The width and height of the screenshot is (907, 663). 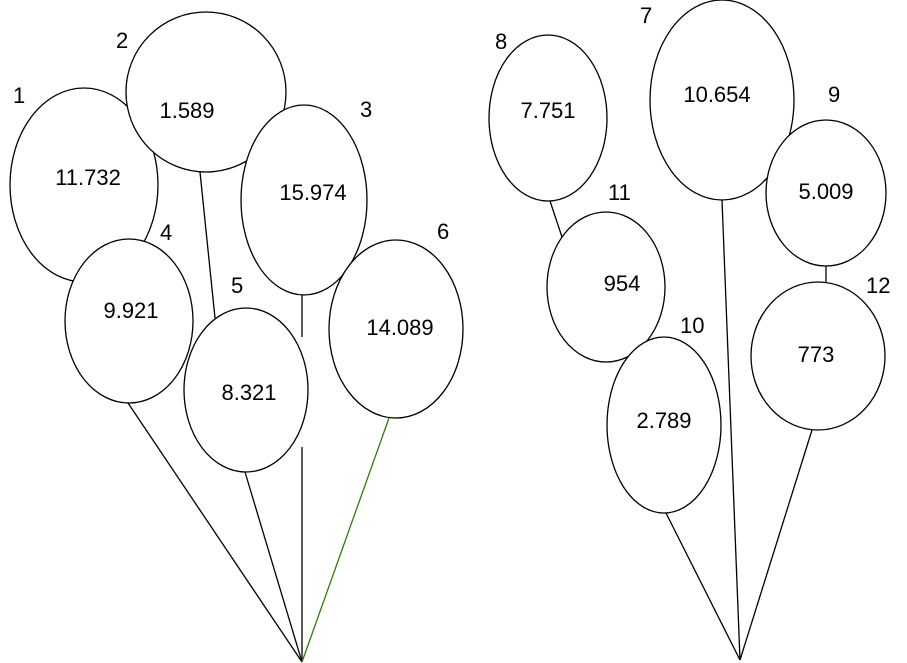 I want to click on balloon-4-value: 9.921, so click(x=130, y=310).